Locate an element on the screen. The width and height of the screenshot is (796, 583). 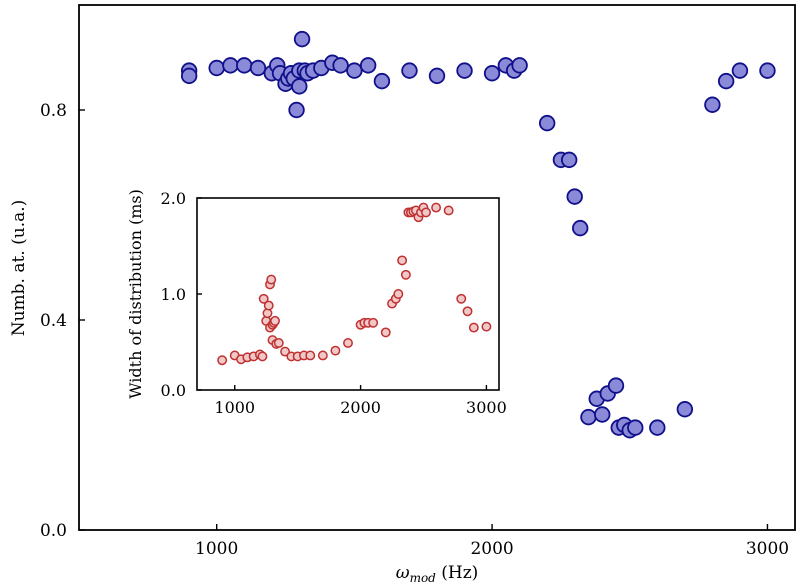
main-x-axis-unit: (Hz) is located at coordinates (457, 573).